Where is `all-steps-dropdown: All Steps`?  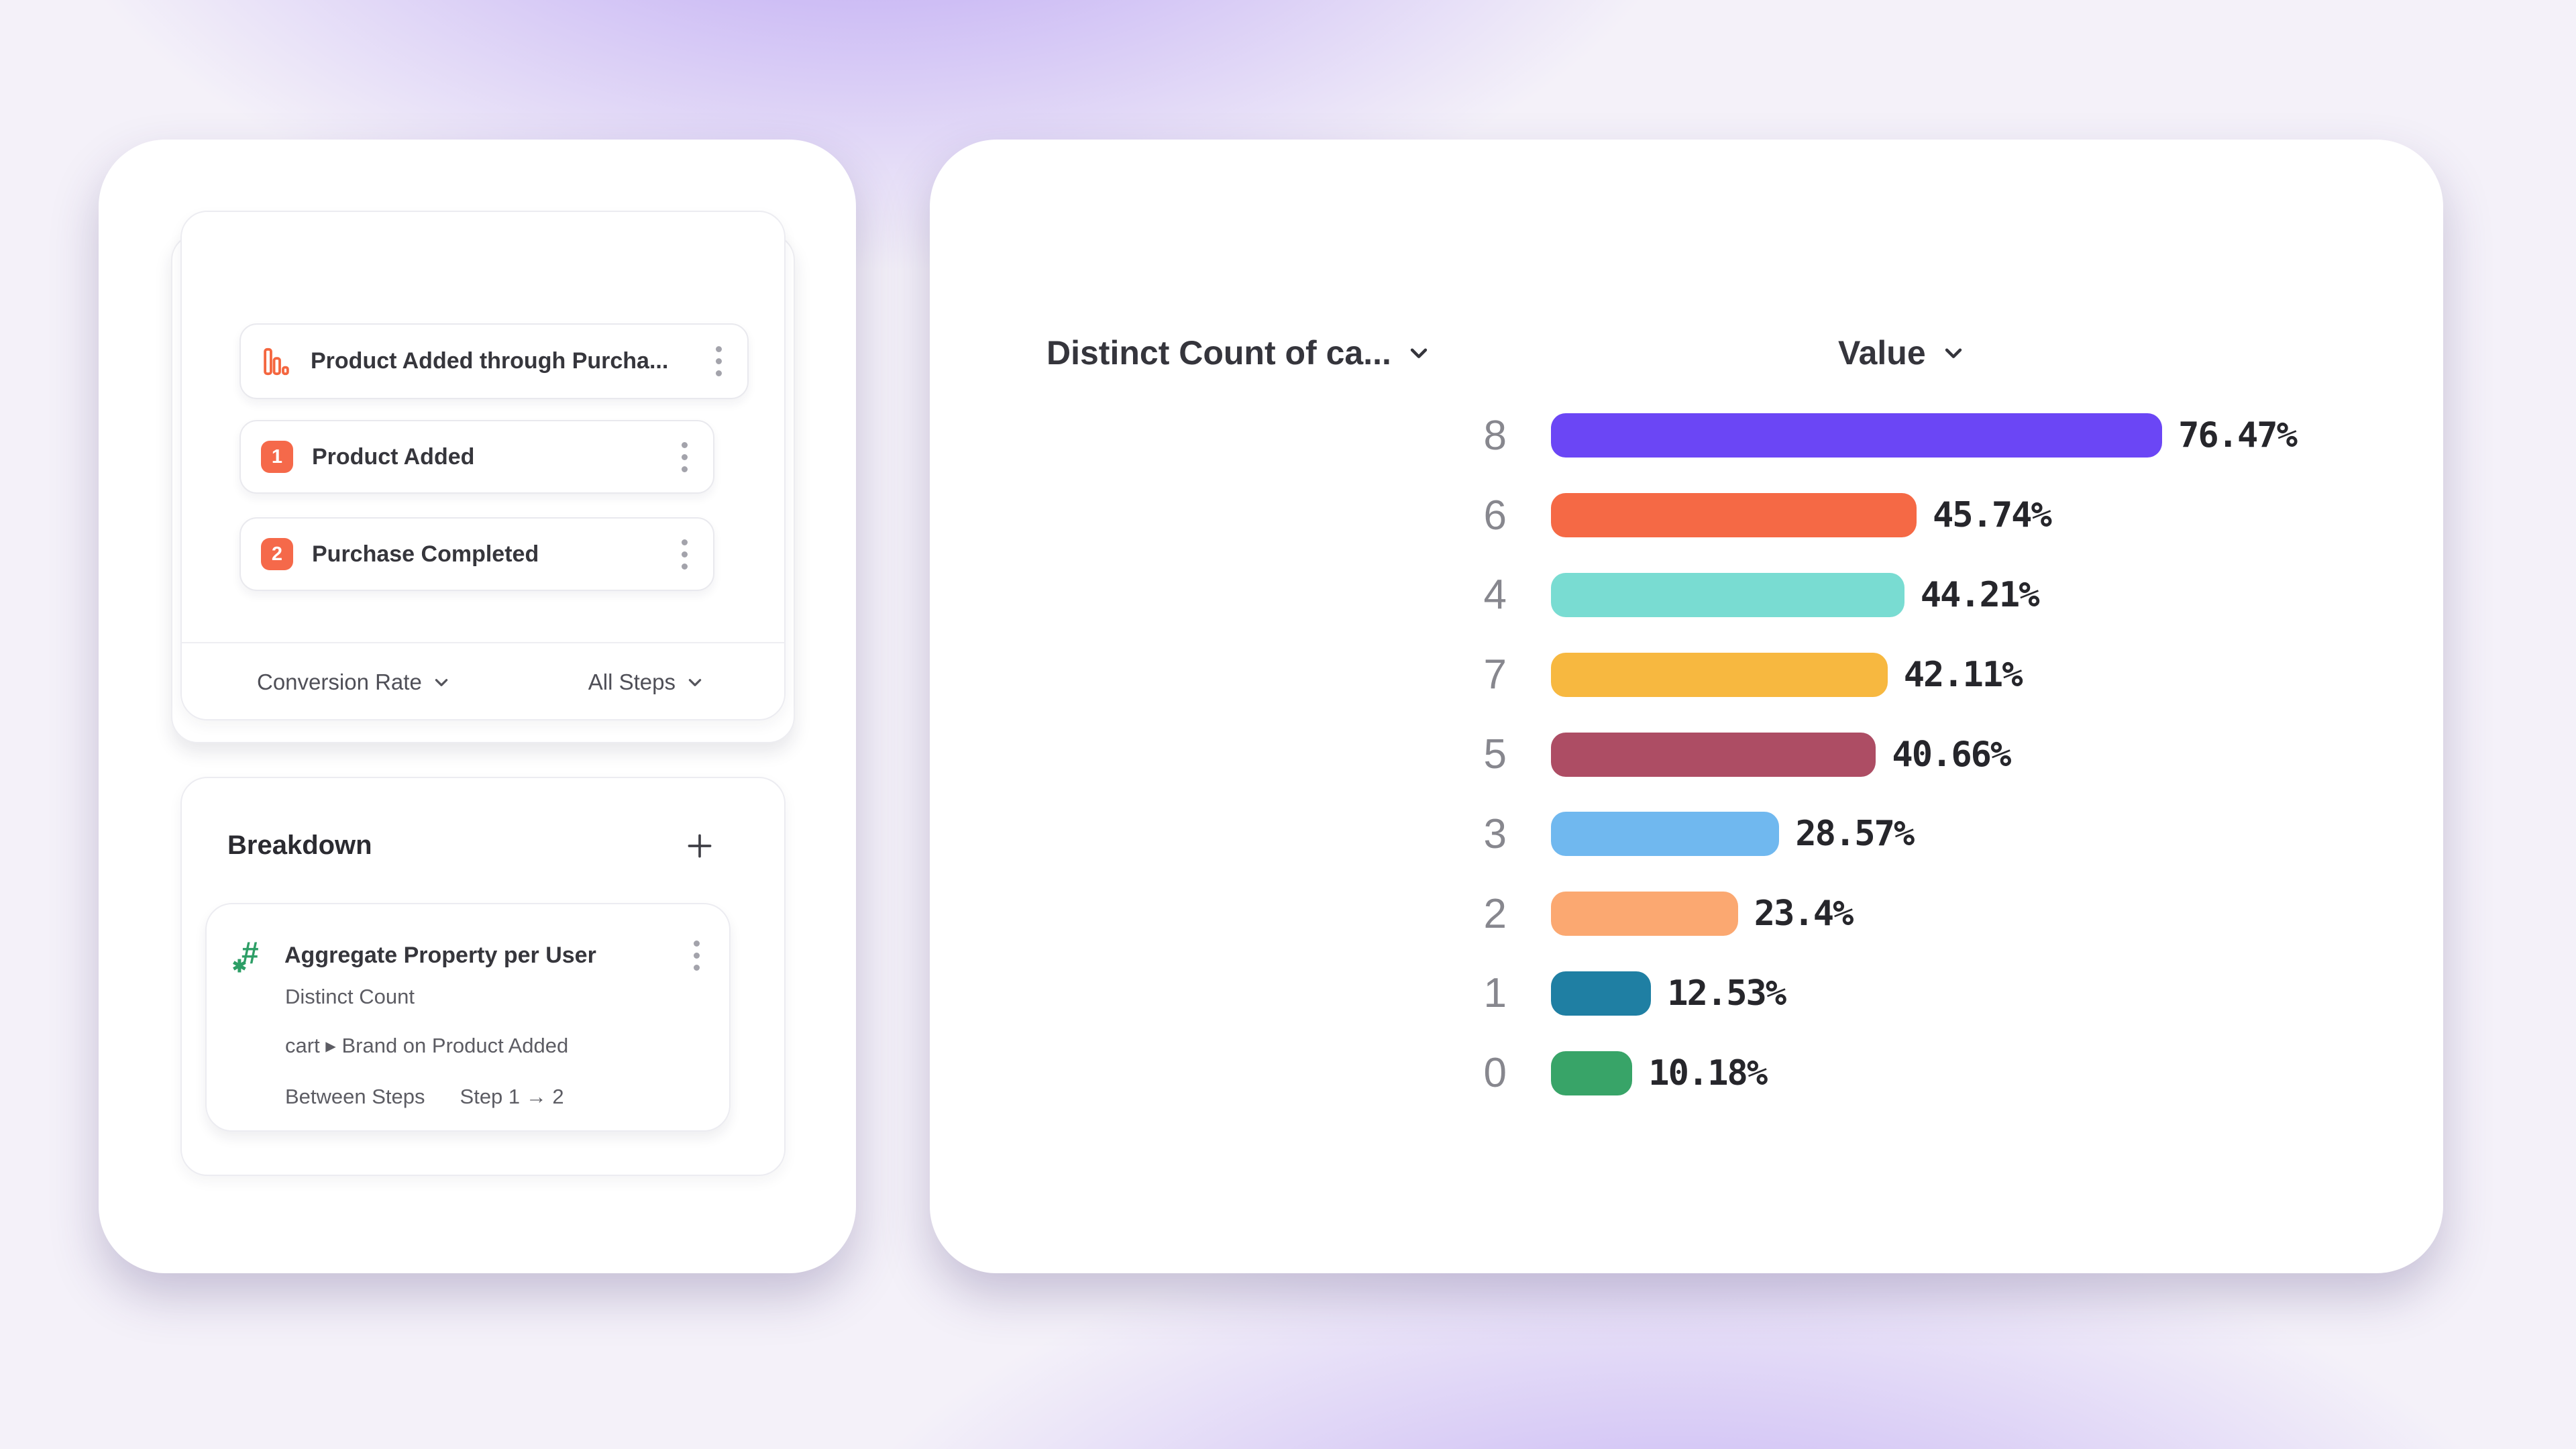 all-steps-dropdown: All Steps is located at coordinates (646, 682).